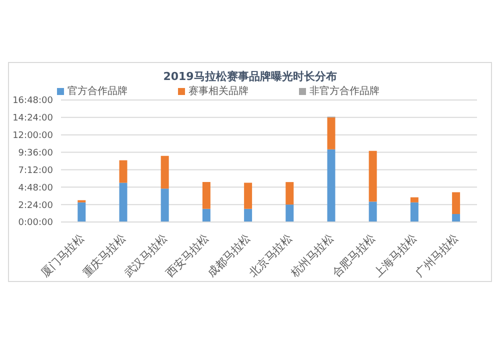 The image size is (500, 362). Describe the element at coordinates (33, 136) in the screenshot. I see `y-tick-label: 12:00:00` at that location.